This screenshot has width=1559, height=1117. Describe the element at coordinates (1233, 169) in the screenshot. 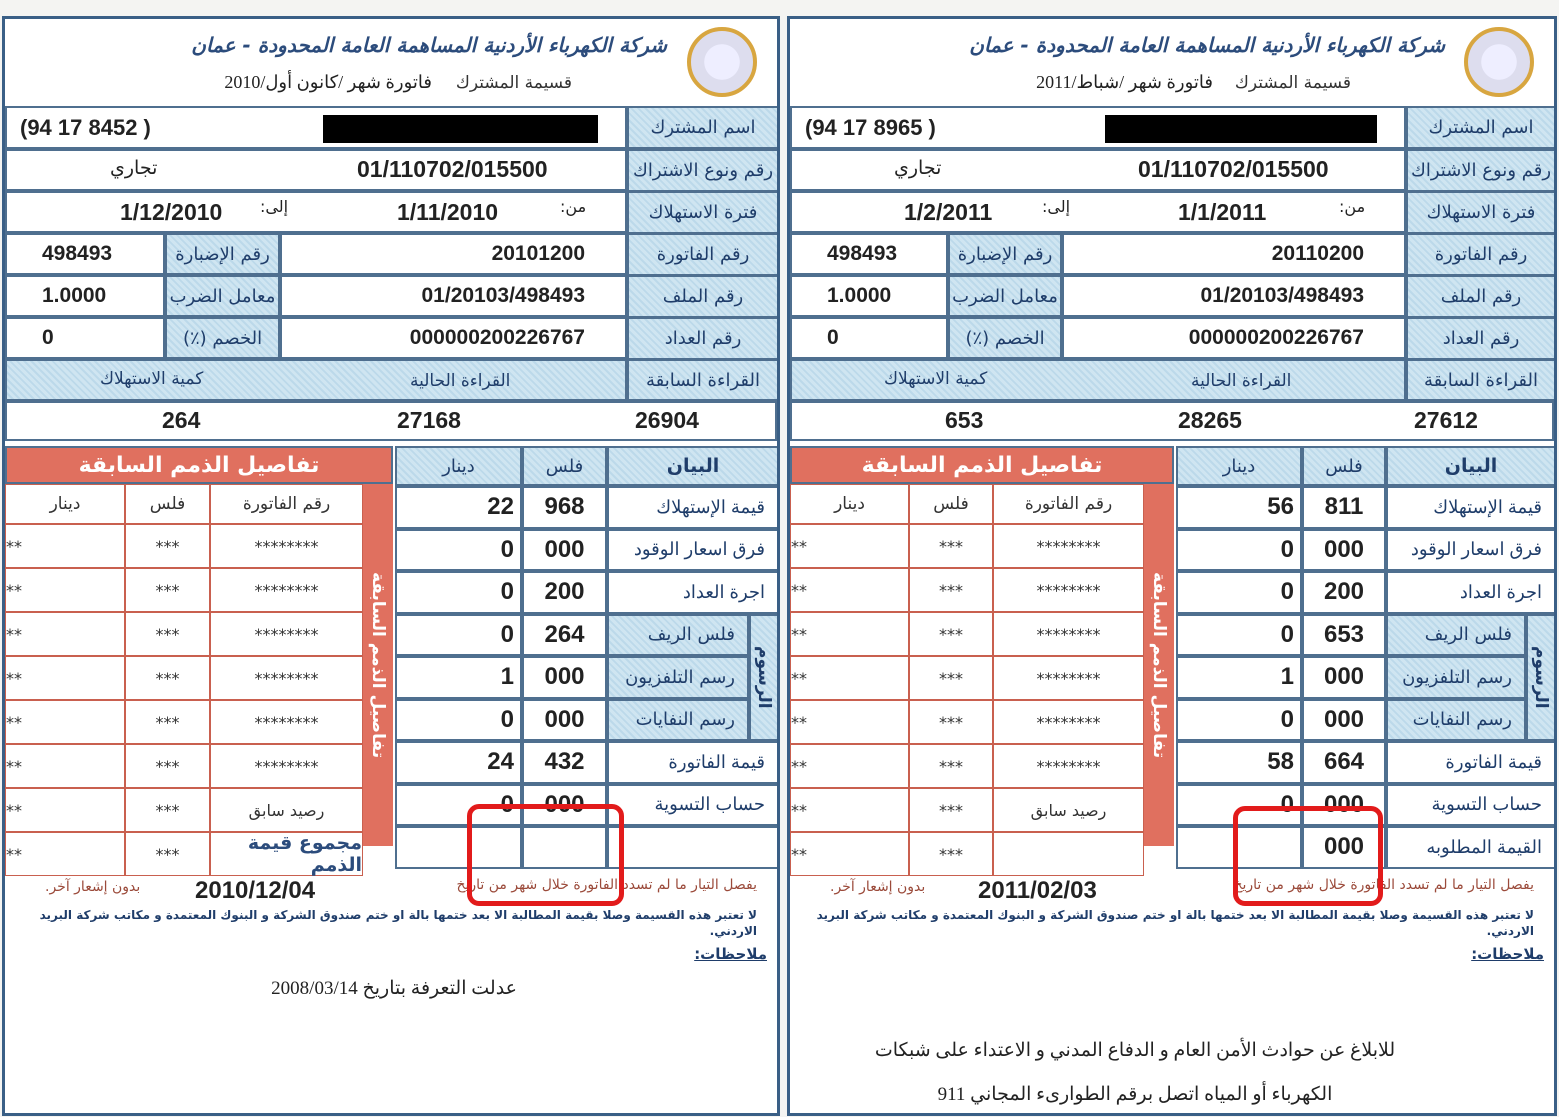

I see `subscription-number: 01/110702/015500` at that location.